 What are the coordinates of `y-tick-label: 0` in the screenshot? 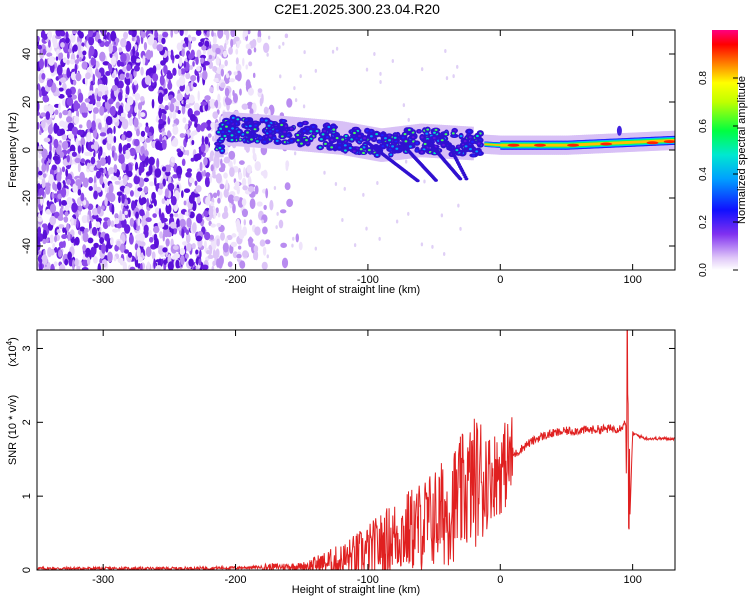 It's located at (27, 570).